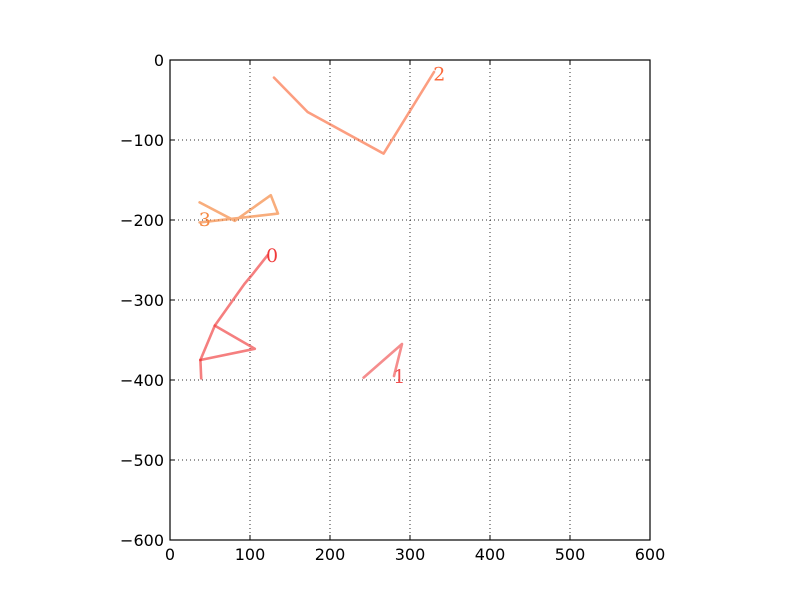 The height and width of the screenshot is (600, 800). I want to click on y-tick-label: −300, so click(142, 300).